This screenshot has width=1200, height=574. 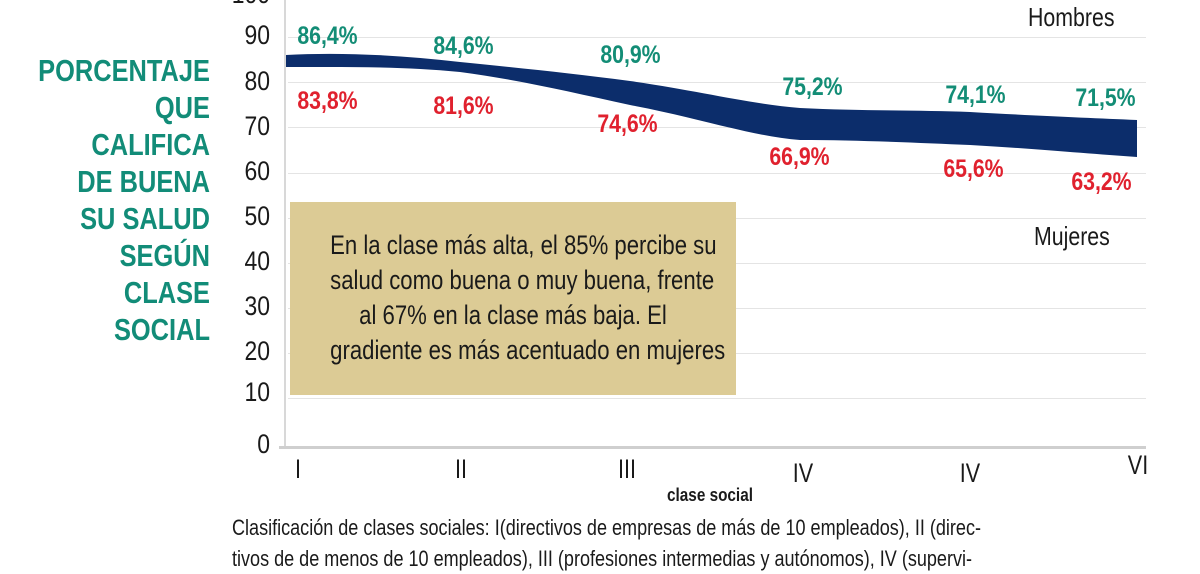 I want to click on men-value-label: 71,5%, so click(x=1105, y=98).